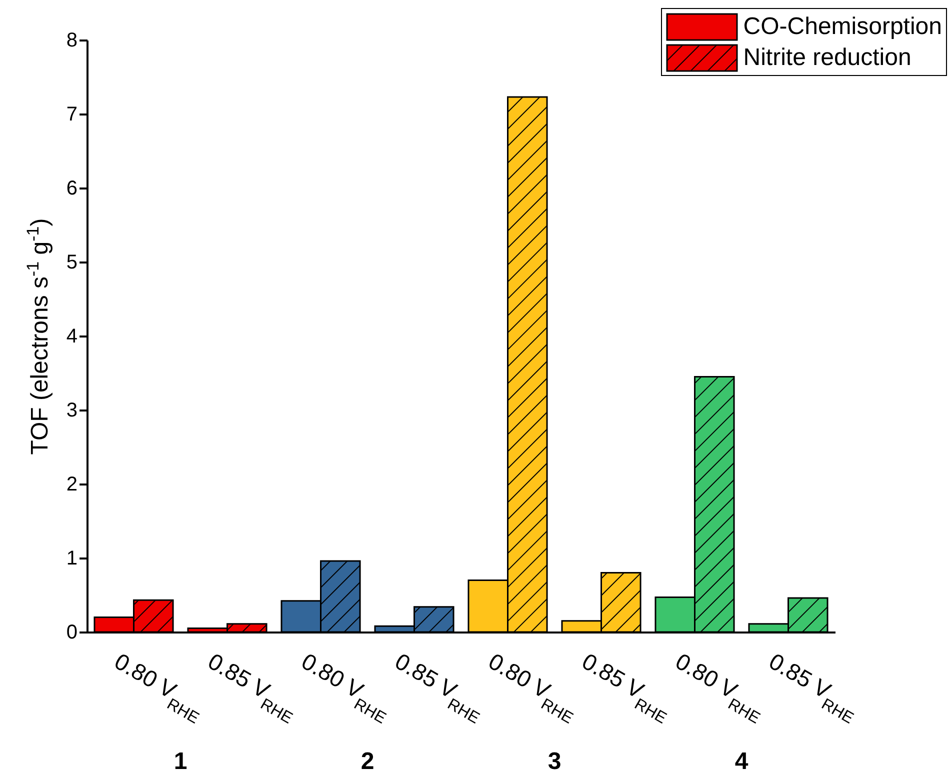 The image size is (951, 780). What do you see at coordinates (72, 485) in the screenshot?
I see `y-tick-label: 2` at bounding box center [72, 485].